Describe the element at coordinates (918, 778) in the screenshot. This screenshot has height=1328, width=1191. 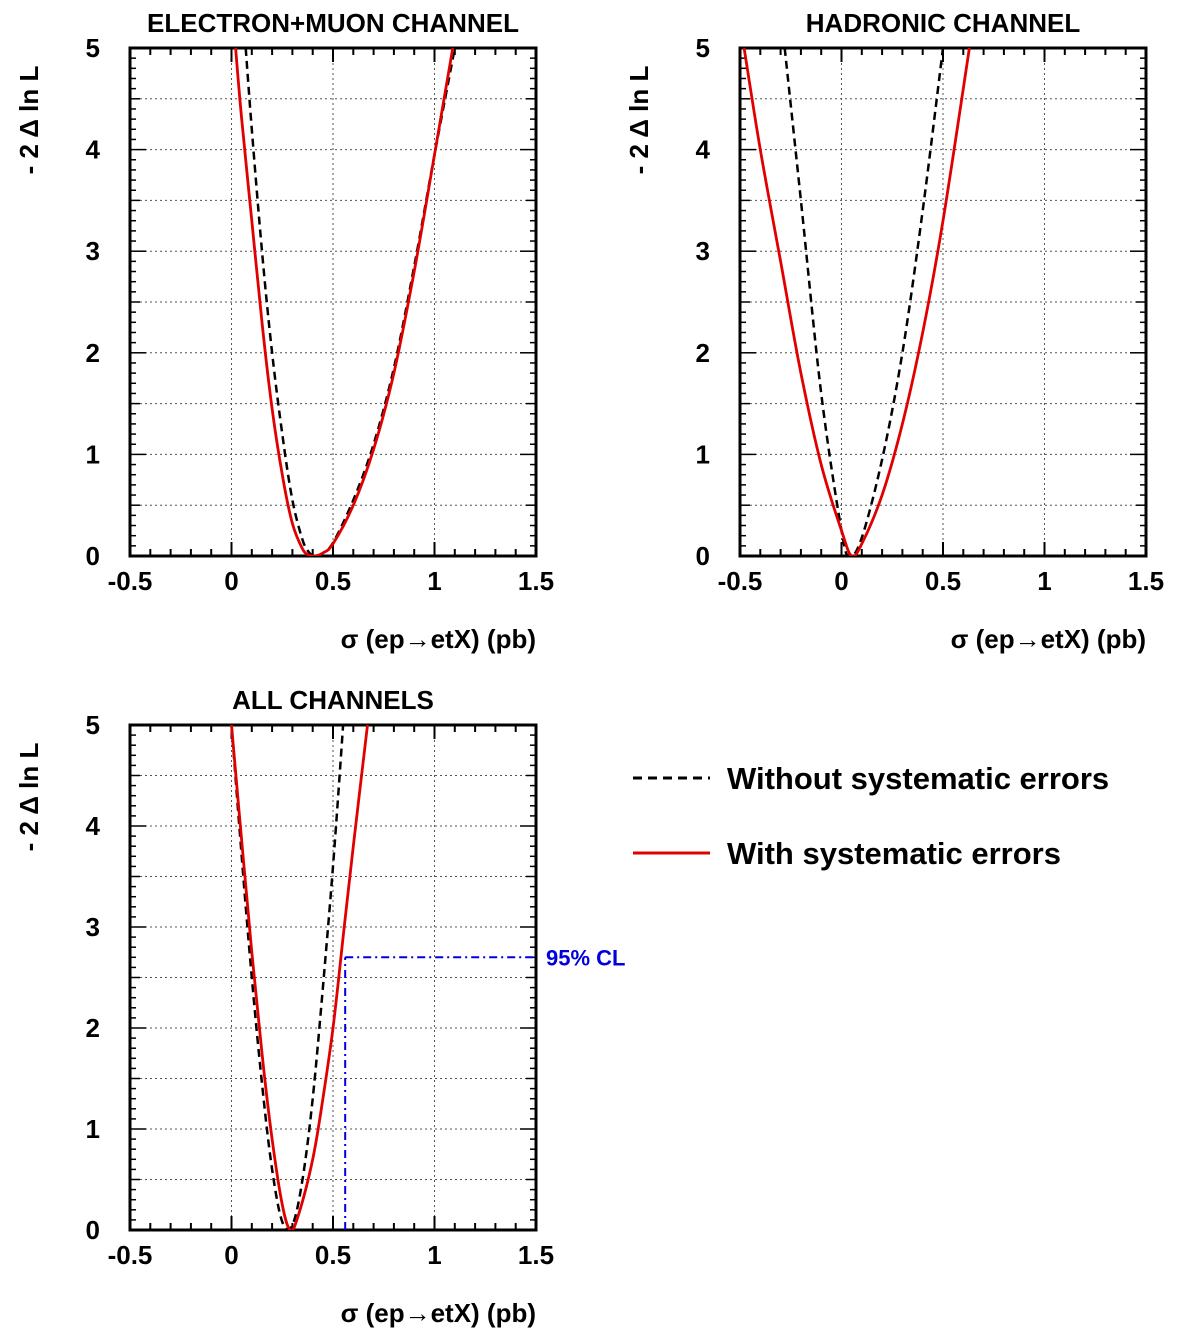
I see `legend-label-without: Without systematic errors` at that location.